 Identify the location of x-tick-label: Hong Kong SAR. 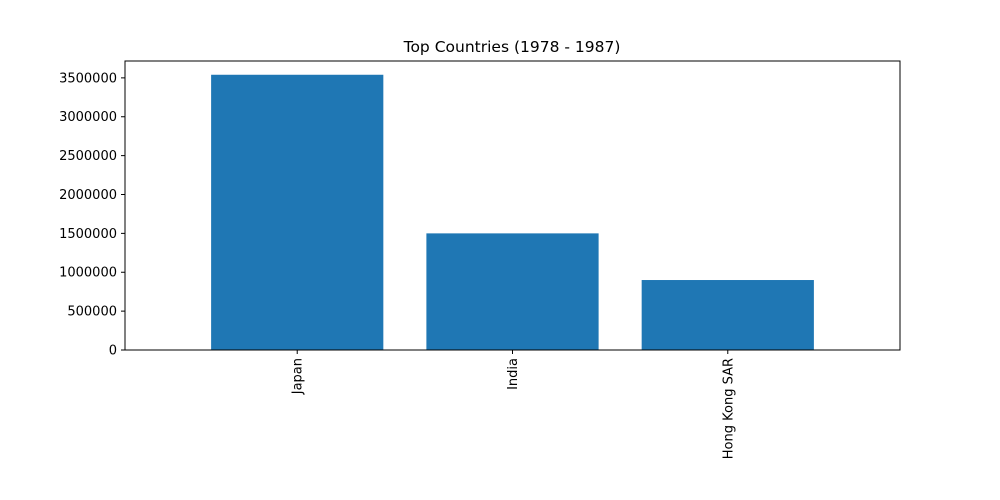
(728, 408).